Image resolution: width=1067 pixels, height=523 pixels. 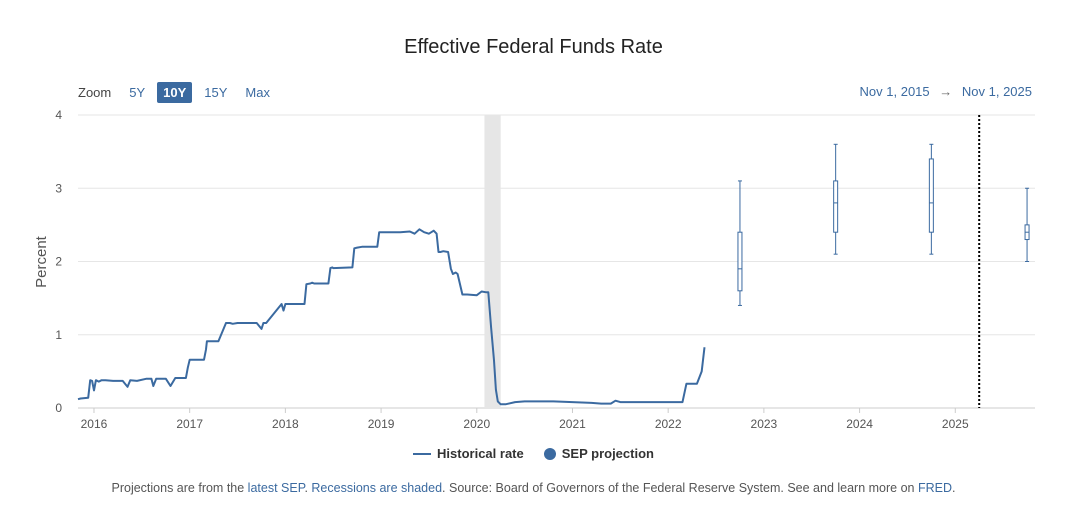 I want to click on range-end: Nov 1, 2025, so click(x=996, y=91).